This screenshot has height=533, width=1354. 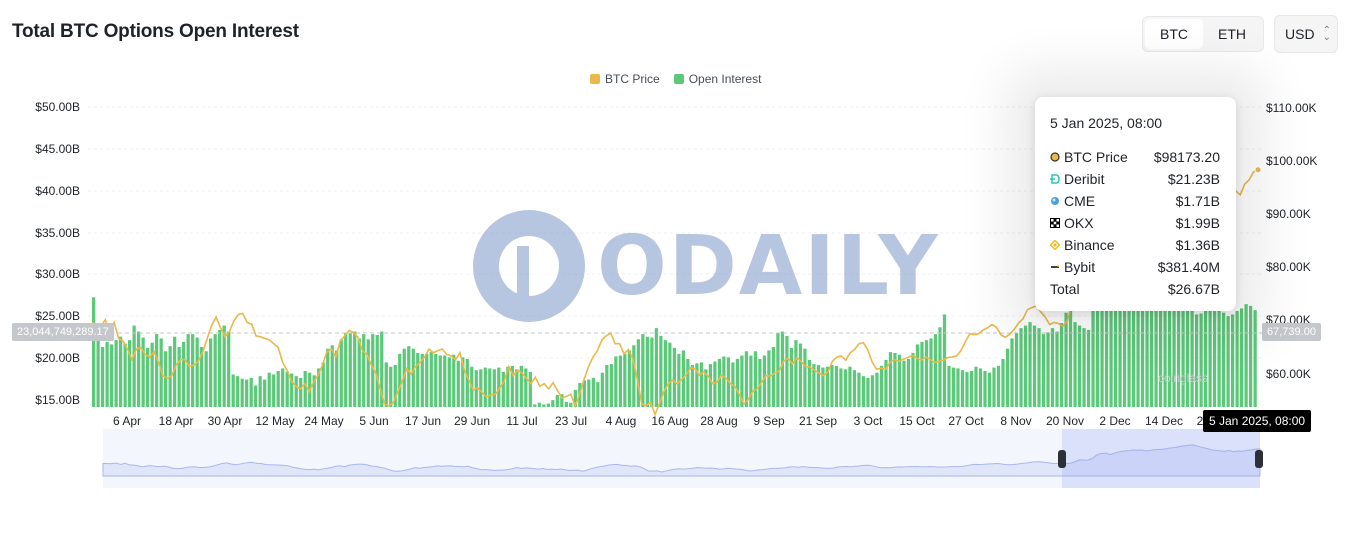 I want to click on chevron-up-down-icon: ⌃ ⌄, so click(x=1326, y=34).